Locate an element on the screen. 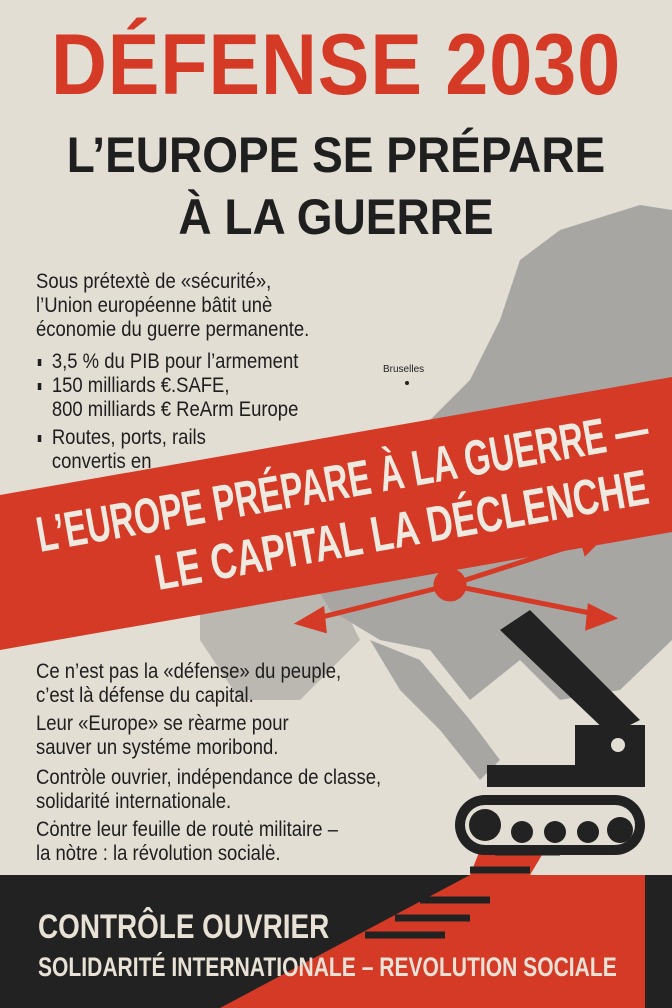  bullet-text: 3,5 % du PIB pour l’armement is located at coordinates (175, 361).